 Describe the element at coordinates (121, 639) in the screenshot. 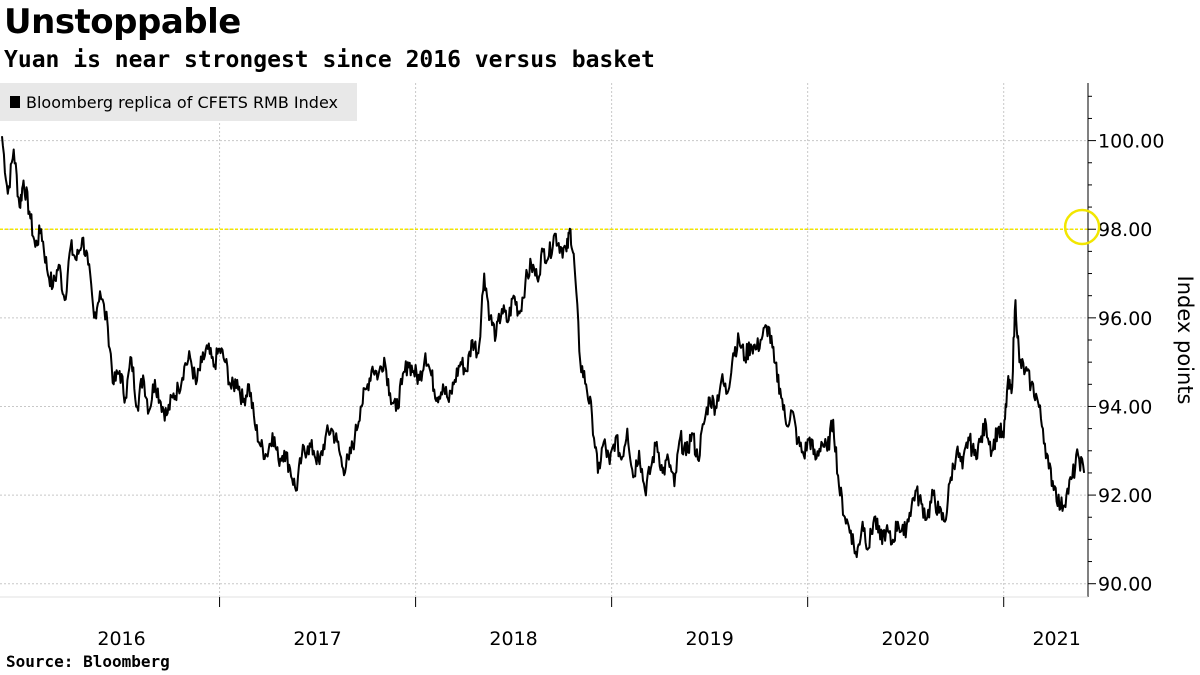

I see `x-tick-label: 2016` at that location.